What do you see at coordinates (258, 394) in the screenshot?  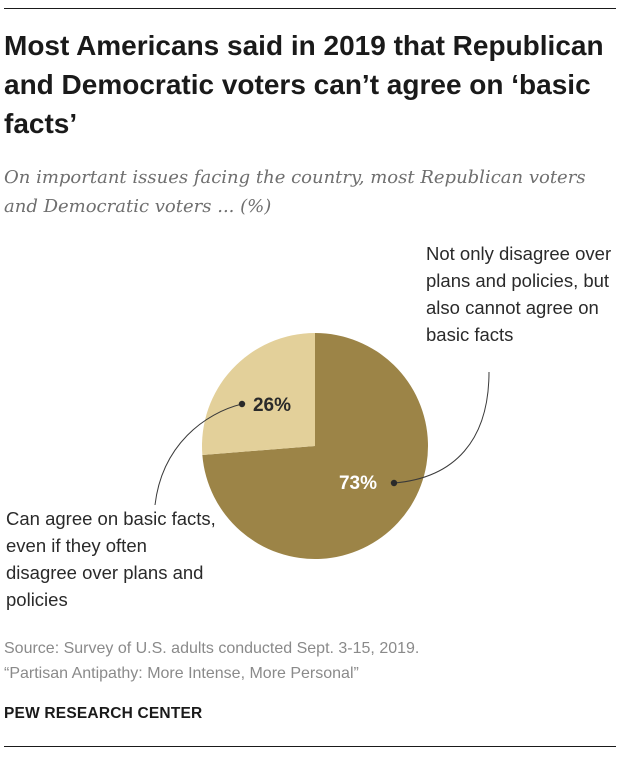 I see `pie-slice-can-agree` at bounding box center [258, 394].